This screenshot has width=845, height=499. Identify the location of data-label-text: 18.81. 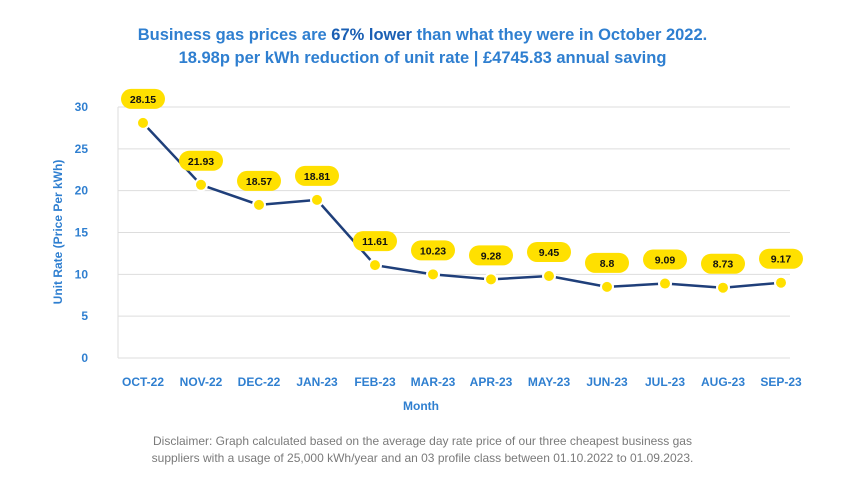
(317, 177).